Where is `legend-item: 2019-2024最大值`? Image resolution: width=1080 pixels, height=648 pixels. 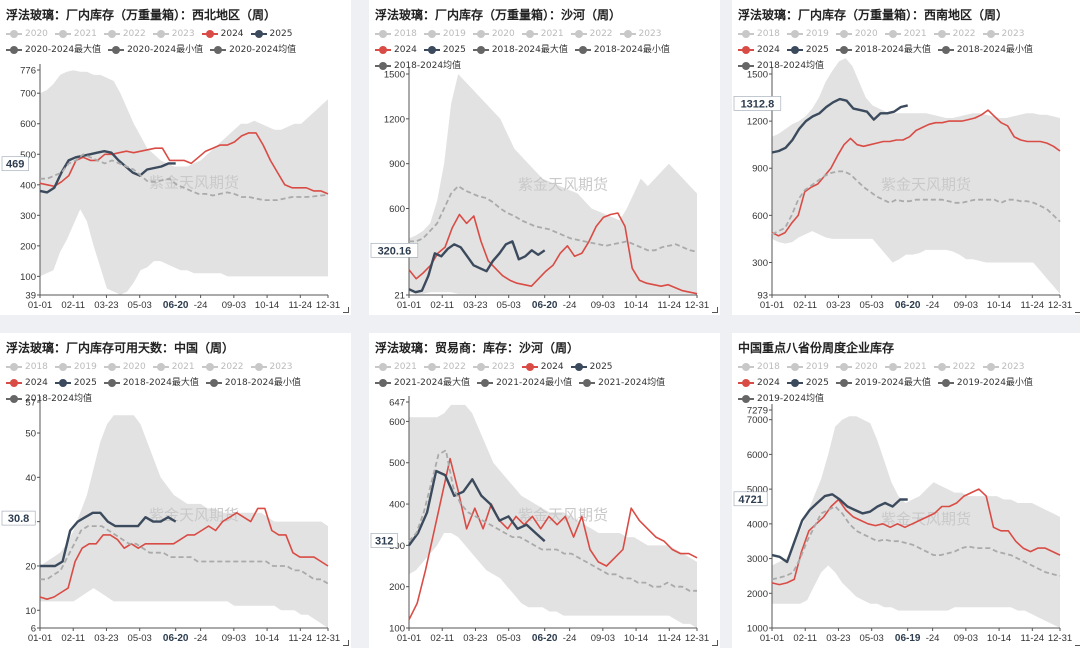 legend-item: 2019-2024最大值 is located at coordinates (883, 383).